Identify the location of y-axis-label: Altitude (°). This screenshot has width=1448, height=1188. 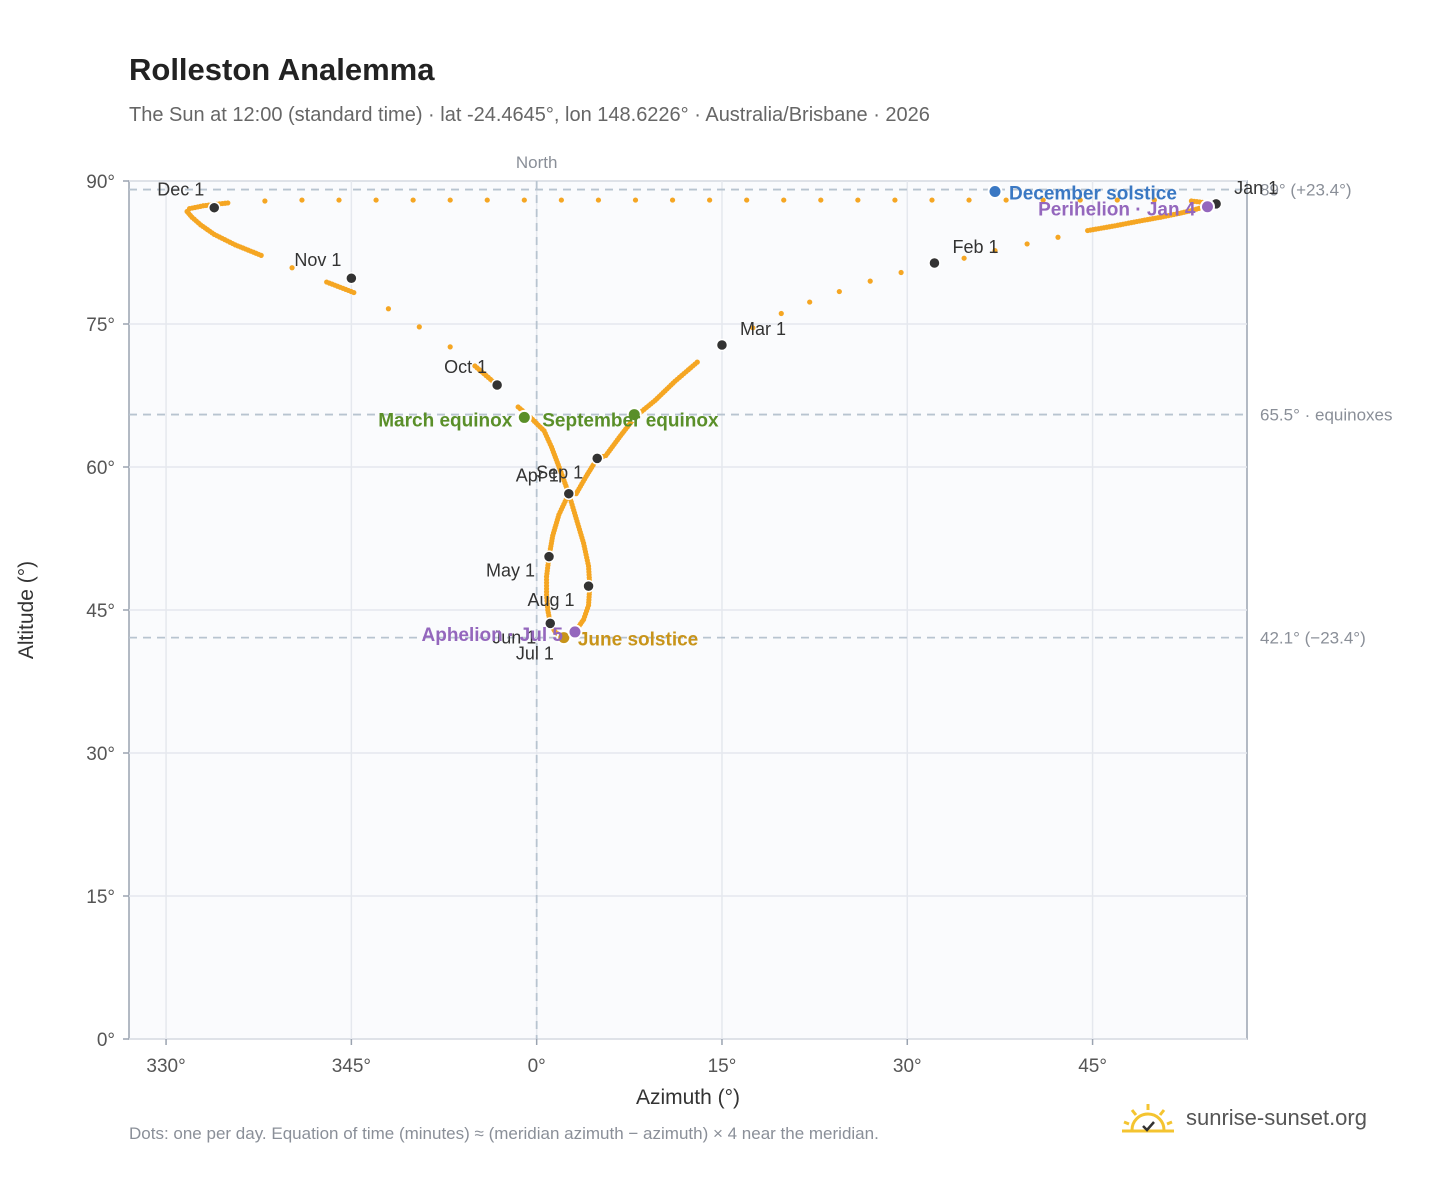
(26, 610).